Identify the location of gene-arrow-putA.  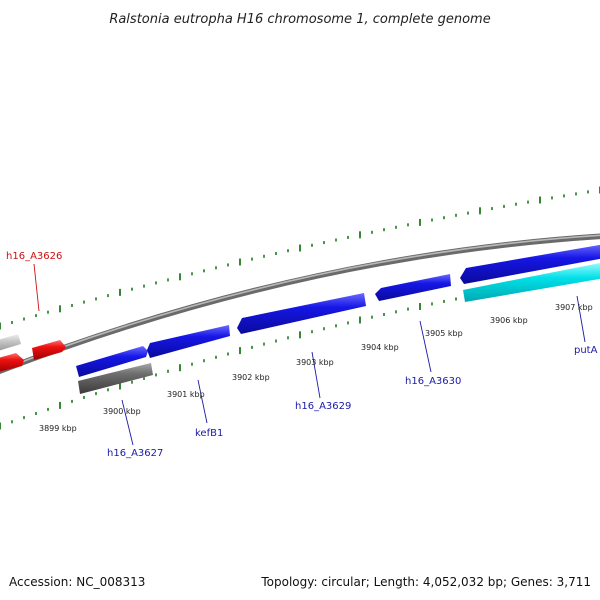
(530, 264).